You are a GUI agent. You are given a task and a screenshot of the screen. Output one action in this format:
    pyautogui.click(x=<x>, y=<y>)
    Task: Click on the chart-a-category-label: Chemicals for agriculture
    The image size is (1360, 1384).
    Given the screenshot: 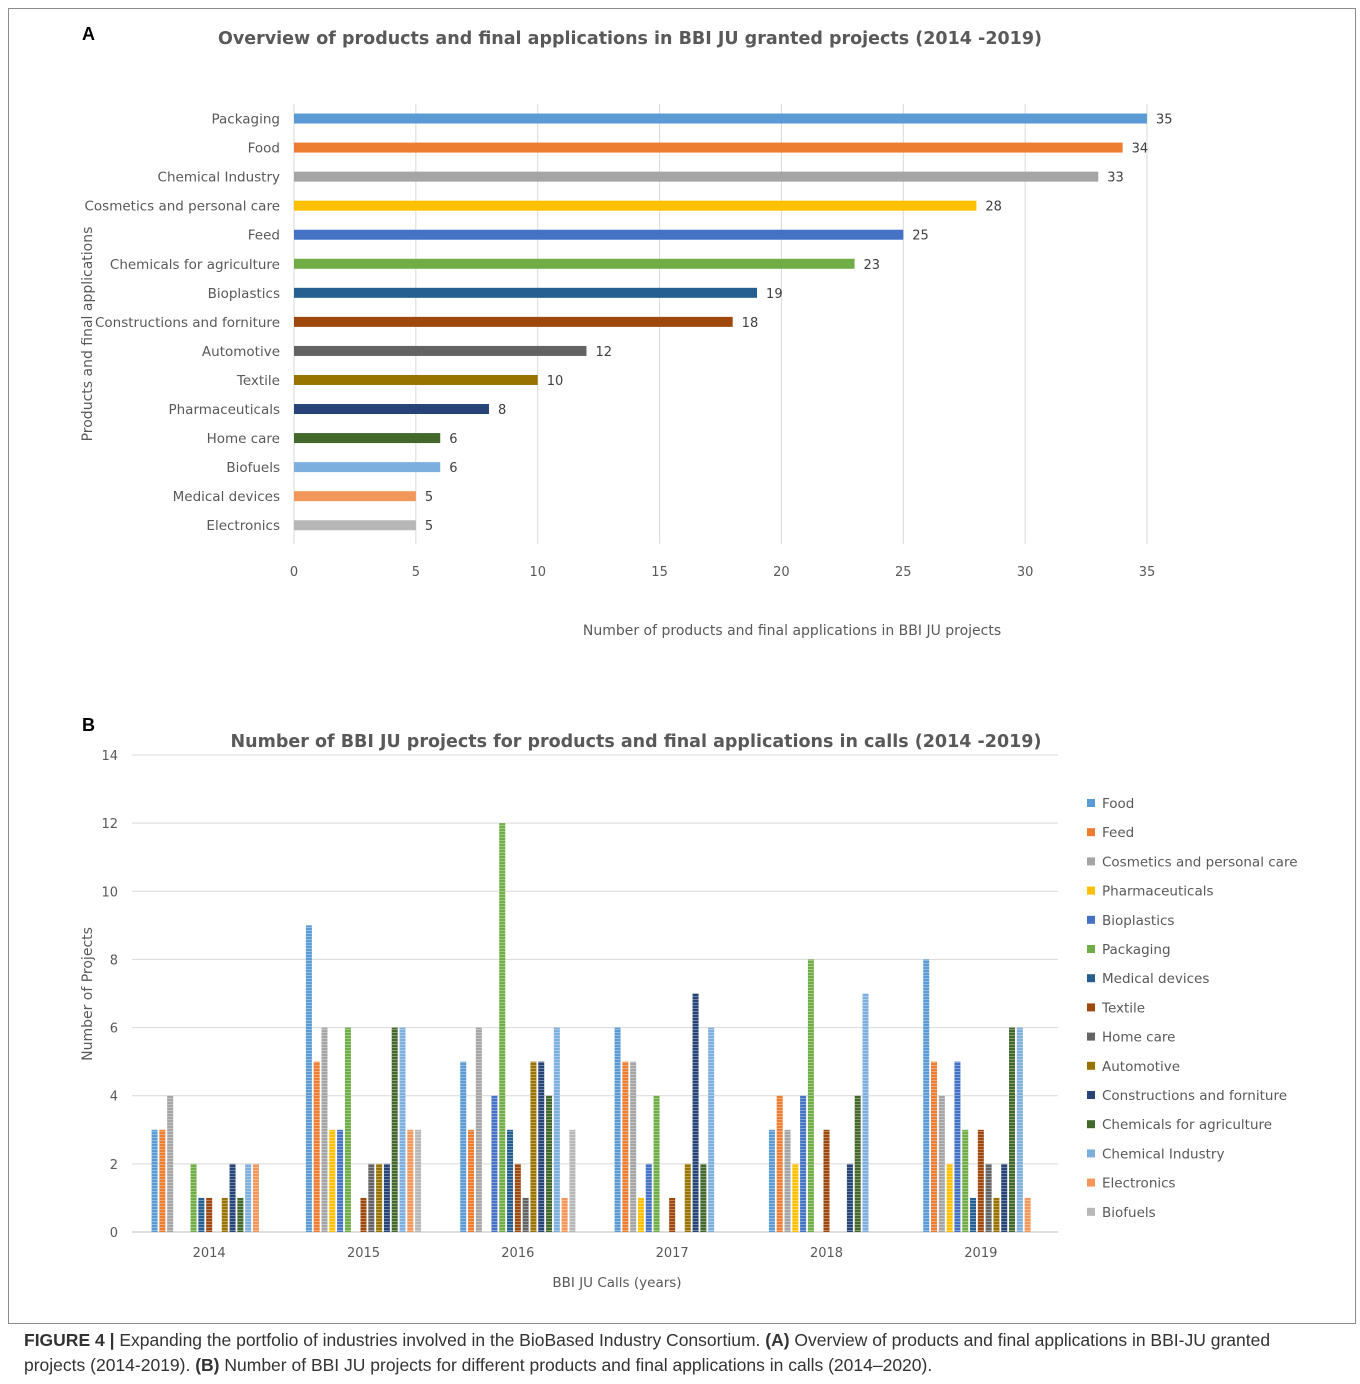 What is the action you would take?
    pyautogui.click(x=195, y=265)
    